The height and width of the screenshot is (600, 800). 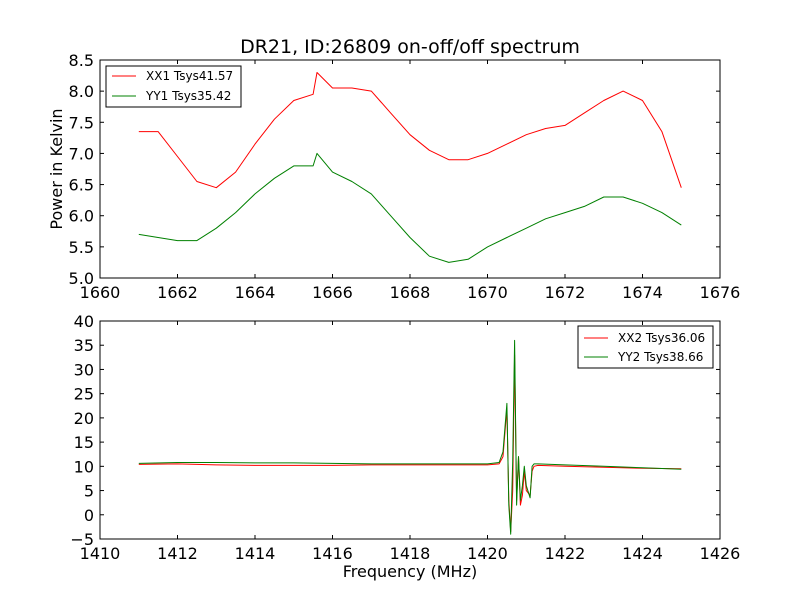 What do you see at coordinates (100, 553) in the screenshot?
I see `x-tick-label: 1410` at bounding box center [100, 553].